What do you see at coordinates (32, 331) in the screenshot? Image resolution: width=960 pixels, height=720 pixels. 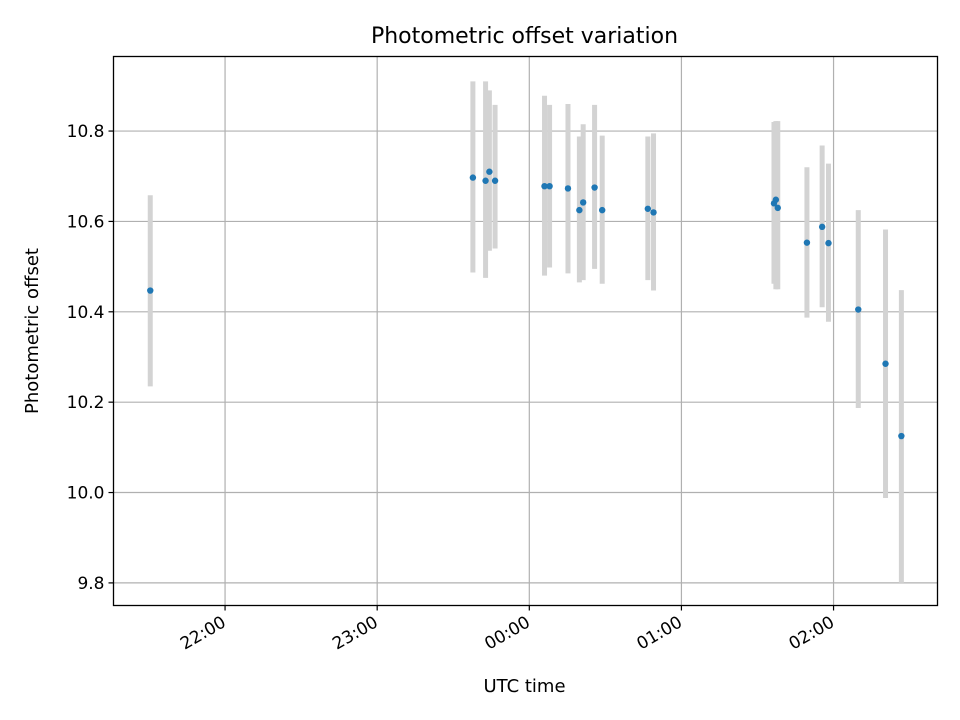 I see `y-axis-label: Photometric offset` at bounding box center [32, 331].